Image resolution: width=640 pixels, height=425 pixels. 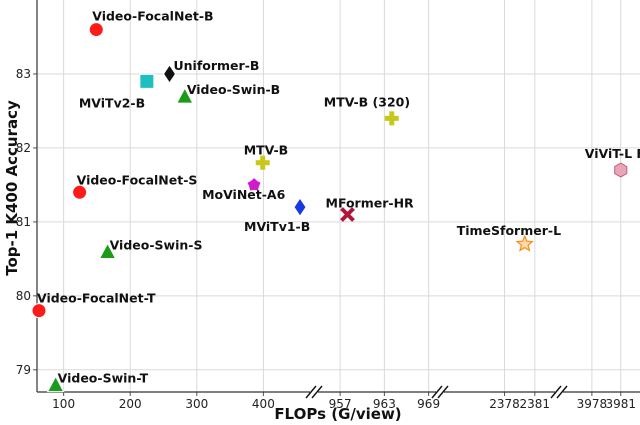 What do you see at coordinates (112, 102) in the screenshot?
I see `point-label: MViTv2-B` at bounding box center [112, 102].